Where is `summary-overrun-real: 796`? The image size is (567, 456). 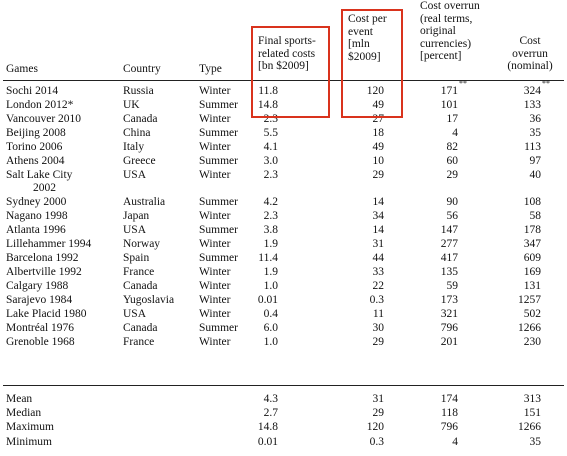
summary-overrun-real: 796 is located at coordinates (449, 427).